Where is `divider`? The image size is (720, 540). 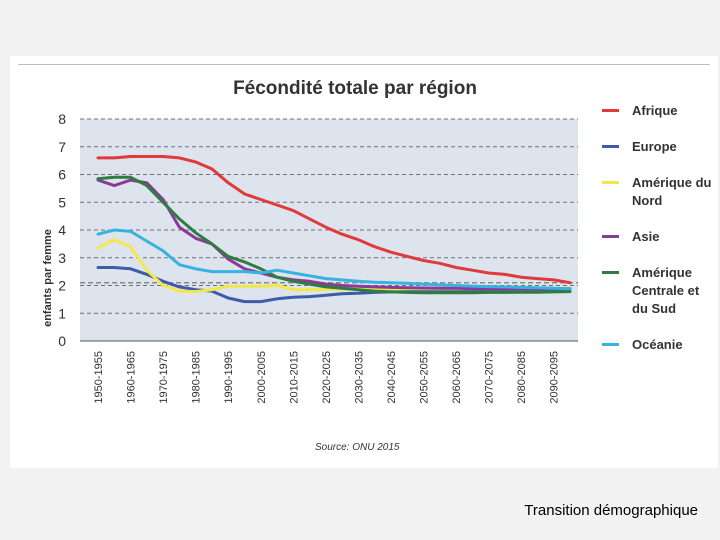
divider is located at coordinates (364, 64).